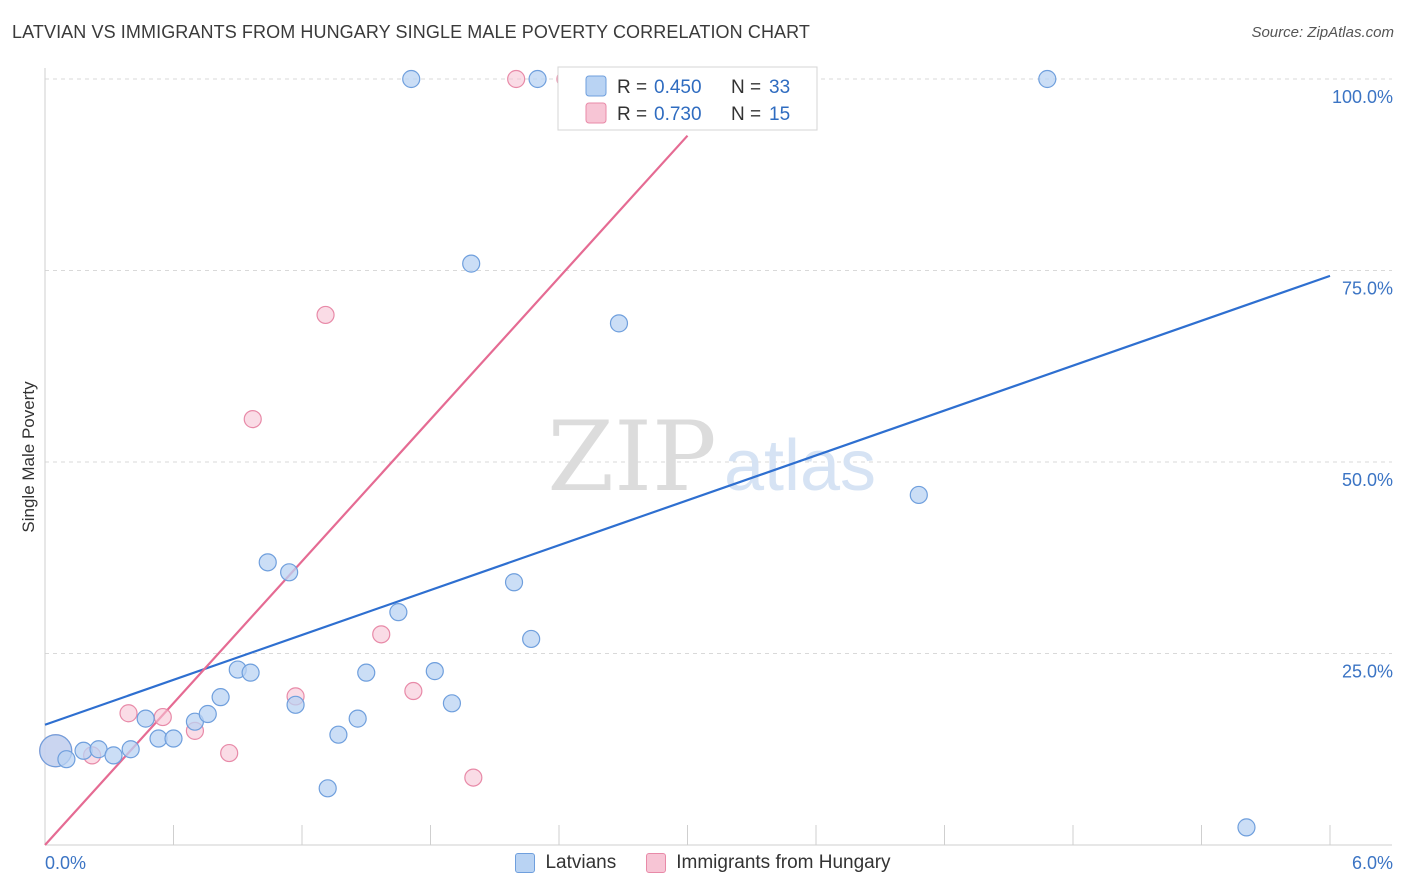  I want to click on y-tick-label-50: 50.0%, so click(1367, 480).